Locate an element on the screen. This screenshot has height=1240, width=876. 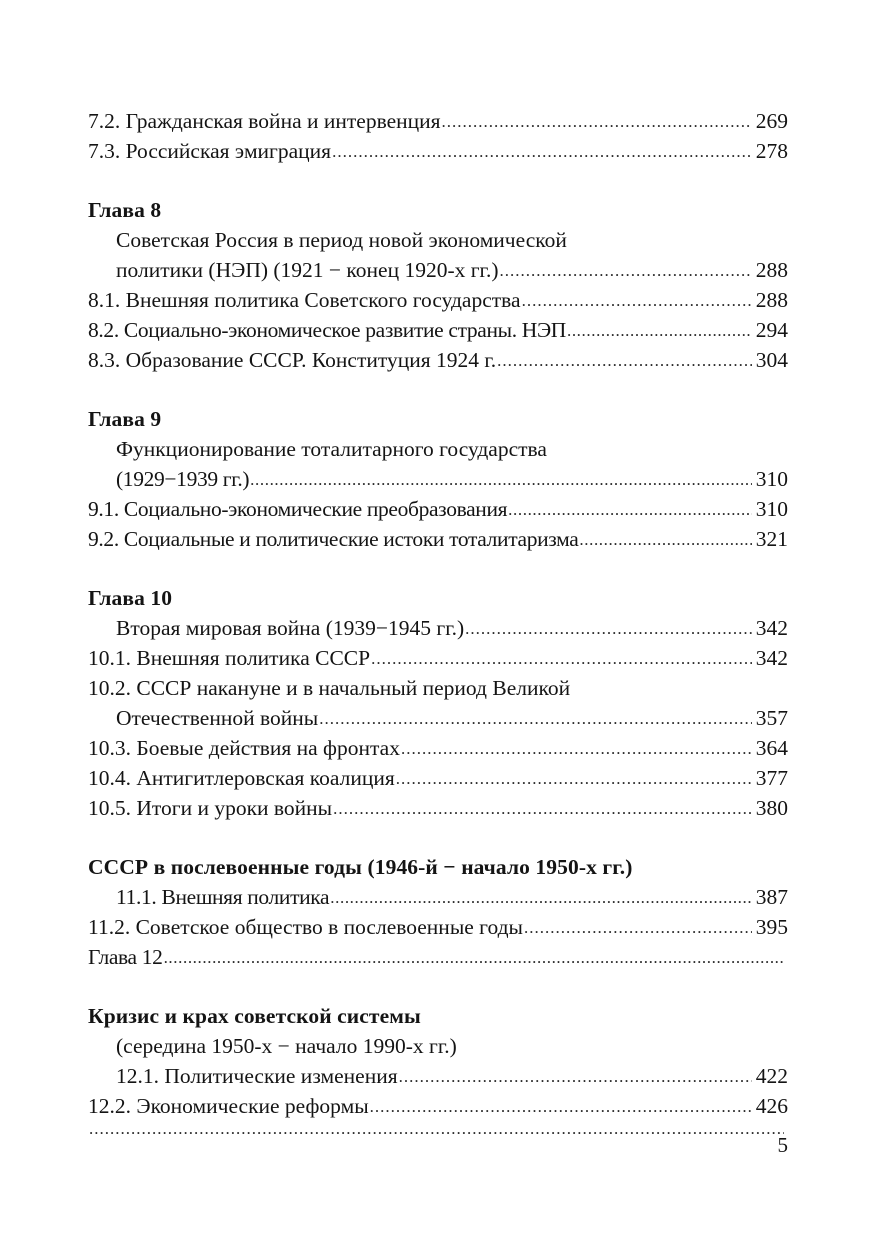
toc-entry-label: (1929−1939 гг.) is located at coordinates (183, 479).